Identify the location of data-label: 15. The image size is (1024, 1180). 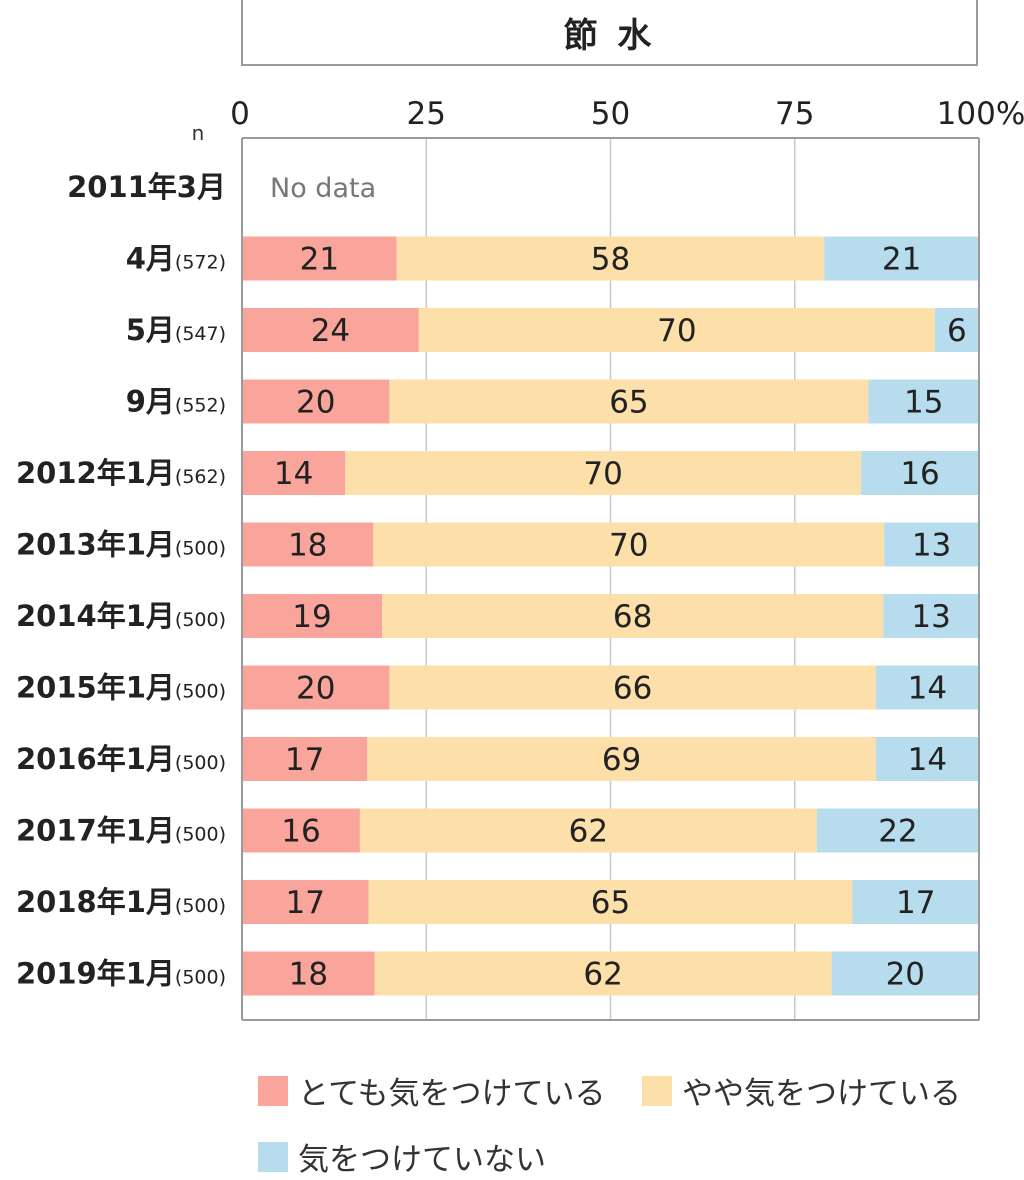
(923, 403).